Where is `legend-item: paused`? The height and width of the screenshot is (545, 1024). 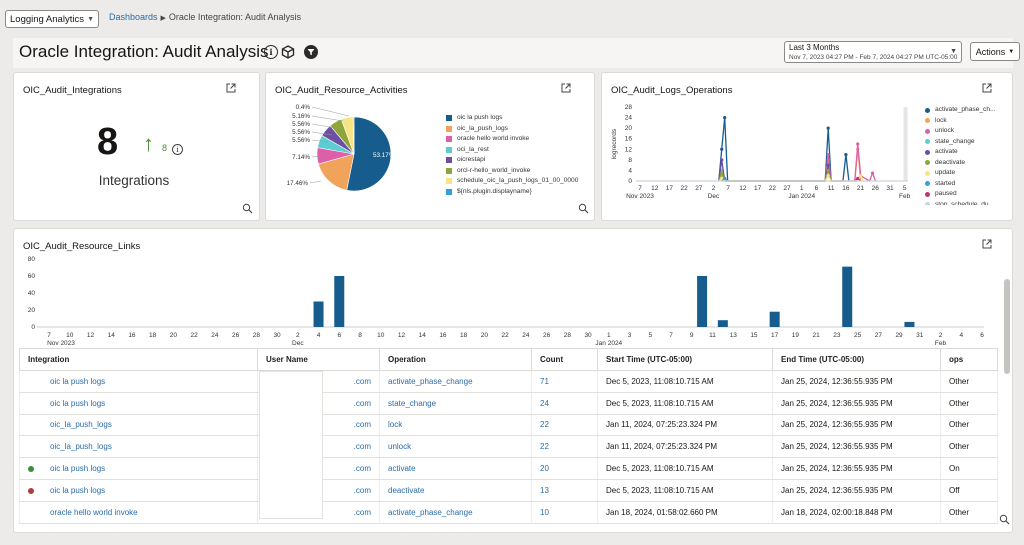 legend-item: paused is located at coordinates (960, 194).